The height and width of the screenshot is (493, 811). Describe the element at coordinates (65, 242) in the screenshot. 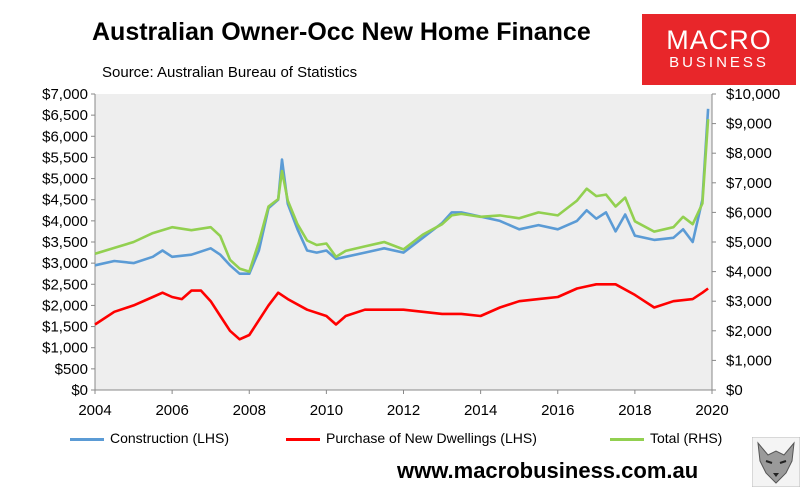

I see `y-left-tick-label: $3,500` at that location.